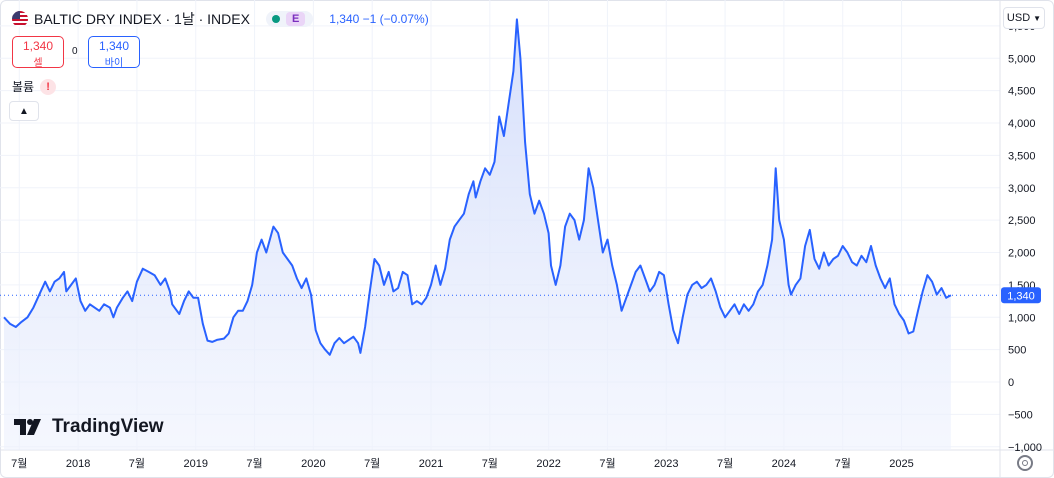 This screenshot has width=1054, height=478. Describe the element at coordinates (1022, 92) in the screenshot. I see `y-tick-label: 4,500` at that location.